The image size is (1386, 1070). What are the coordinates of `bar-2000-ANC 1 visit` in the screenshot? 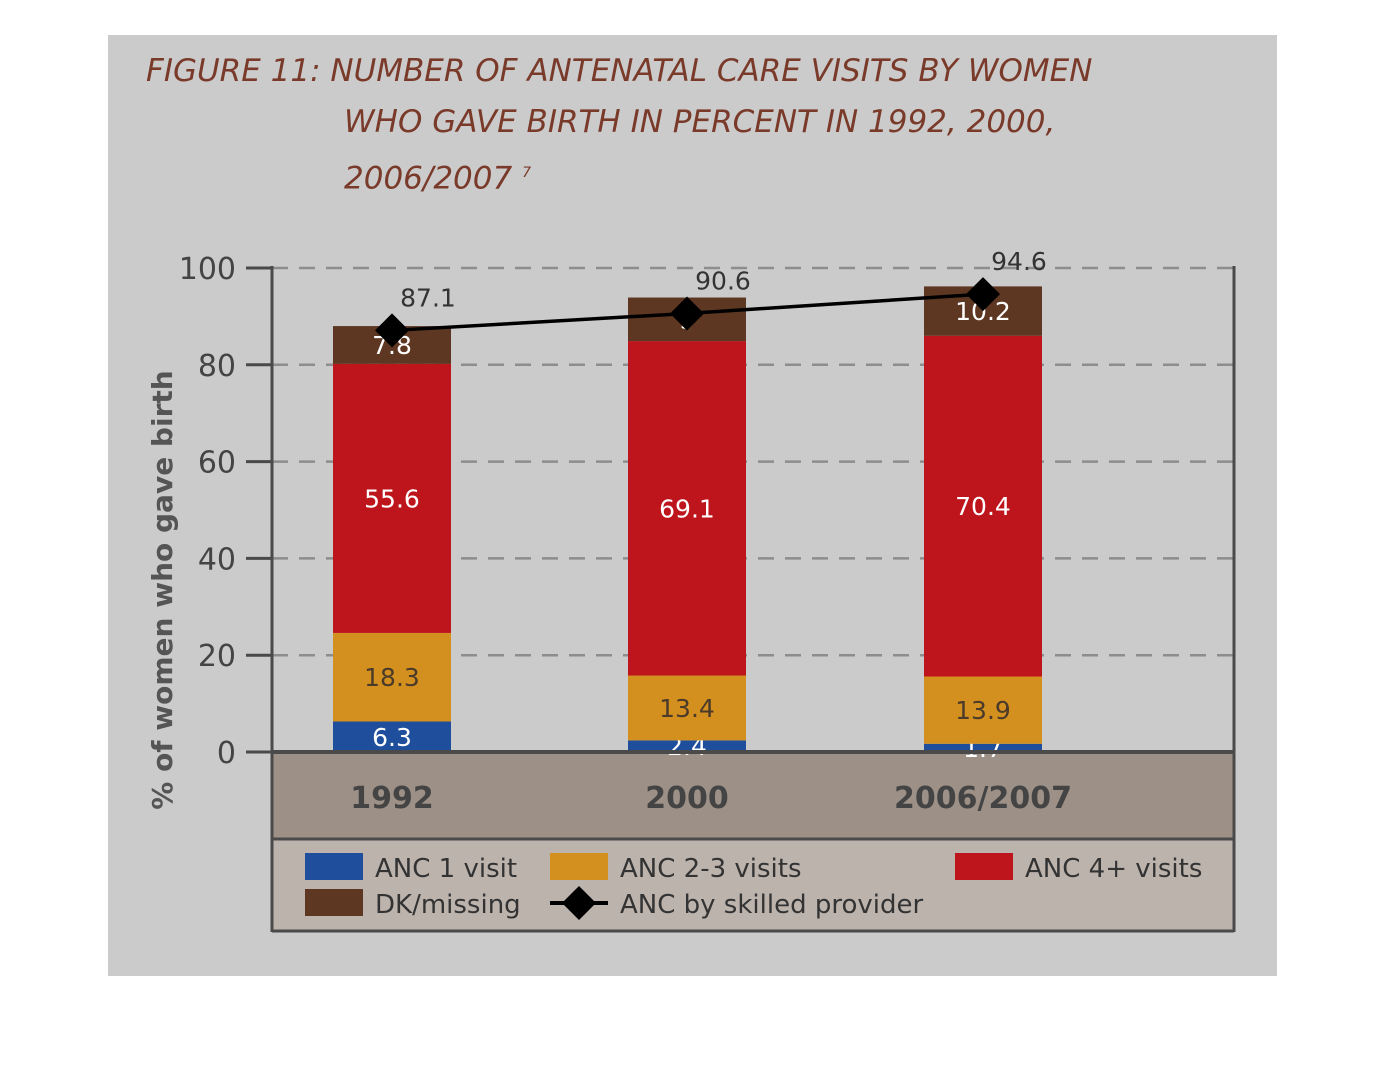 It's located at (687, 746).